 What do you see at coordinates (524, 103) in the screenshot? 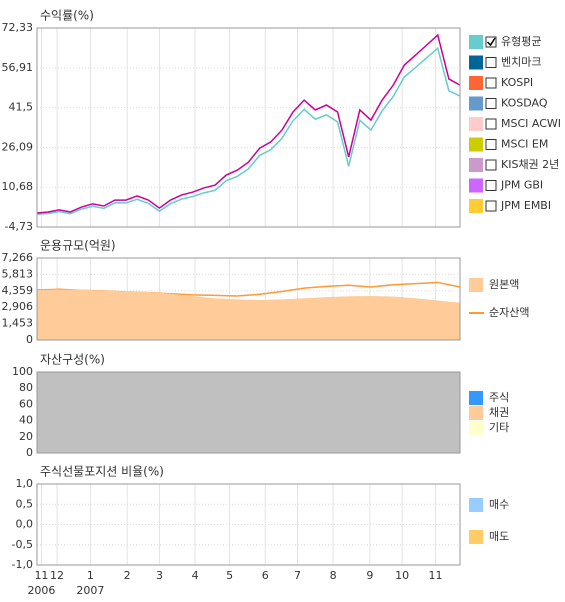
I see `legend-label: KOSDAQ` at bounding box center [524, 103].